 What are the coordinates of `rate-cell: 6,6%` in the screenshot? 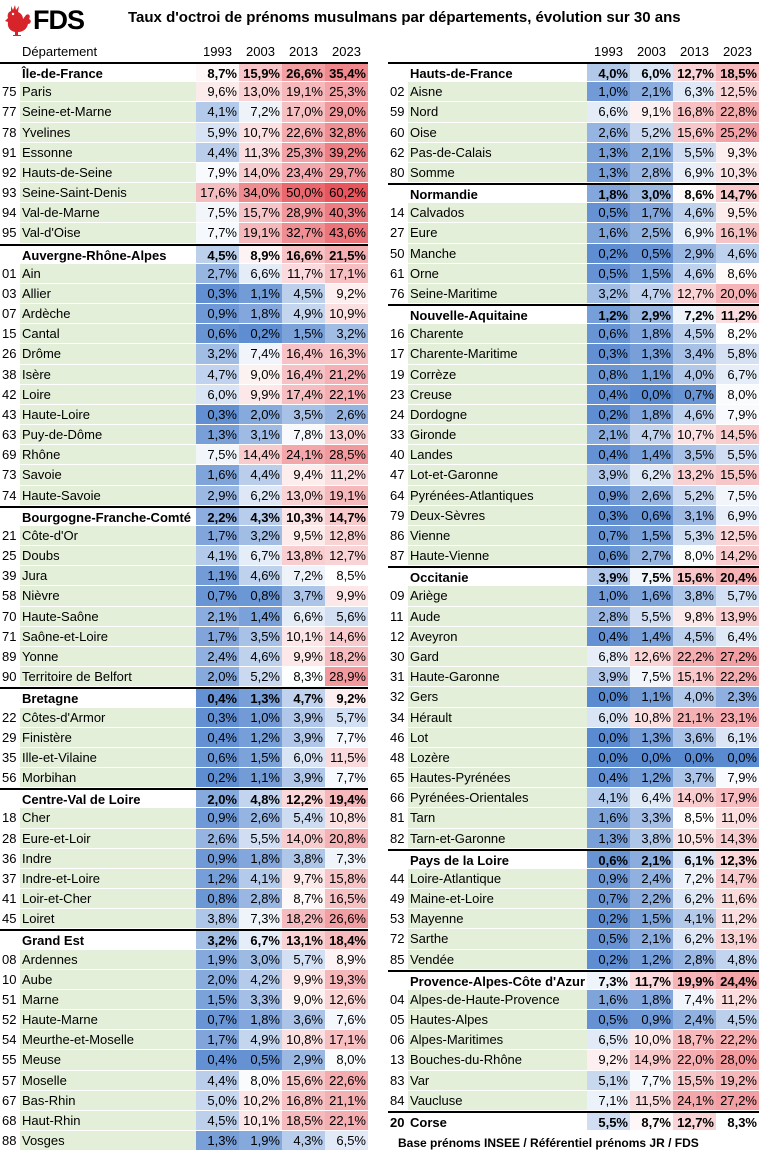 It's located at (608, 112).